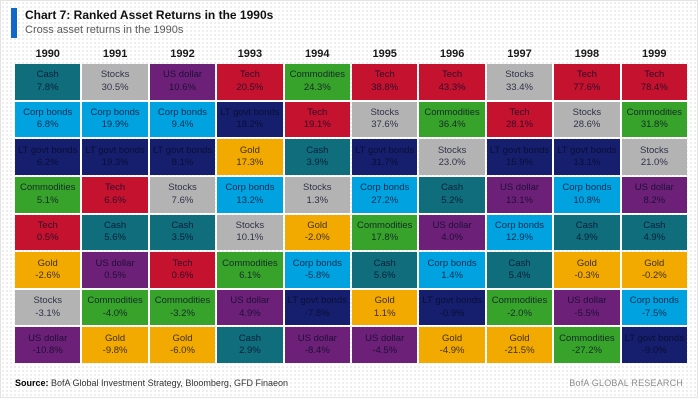  I want to click on asset-cell: Gold -2.6%, so click(48, 270).